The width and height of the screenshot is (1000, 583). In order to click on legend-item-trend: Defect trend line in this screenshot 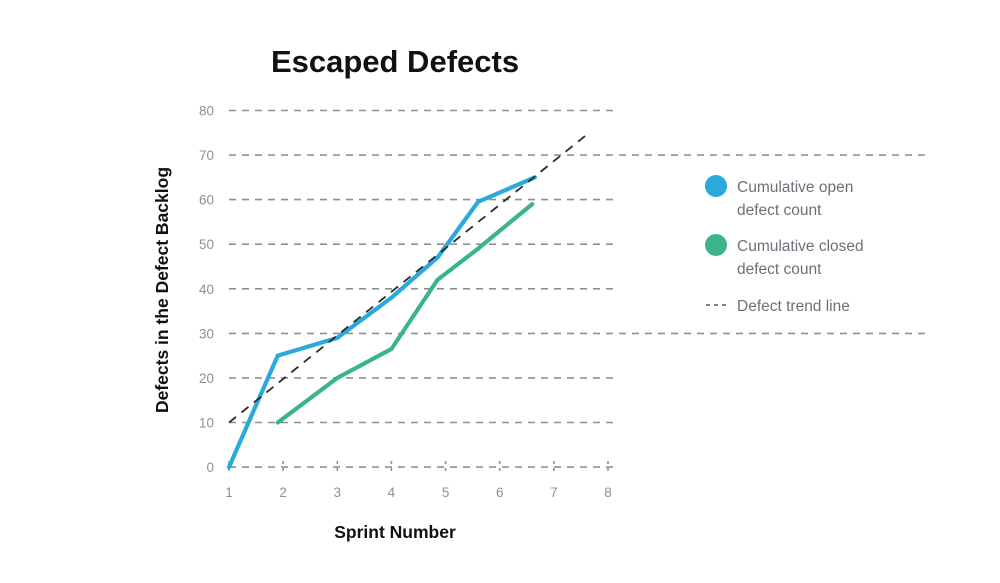, I will do `click(778, 306)`.